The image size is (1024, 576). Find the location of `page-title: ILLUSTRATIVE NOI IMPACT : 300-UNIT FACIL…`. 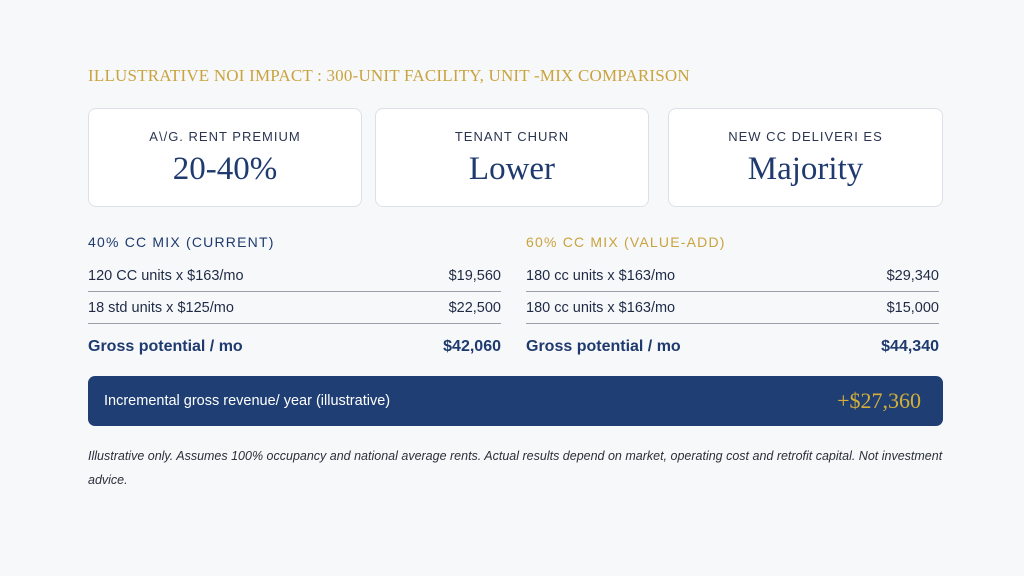

page-title: ILLUSTRATIVE NOI IMPACT : 300-UNIT FACIL… is located at coordinates (389, 75).